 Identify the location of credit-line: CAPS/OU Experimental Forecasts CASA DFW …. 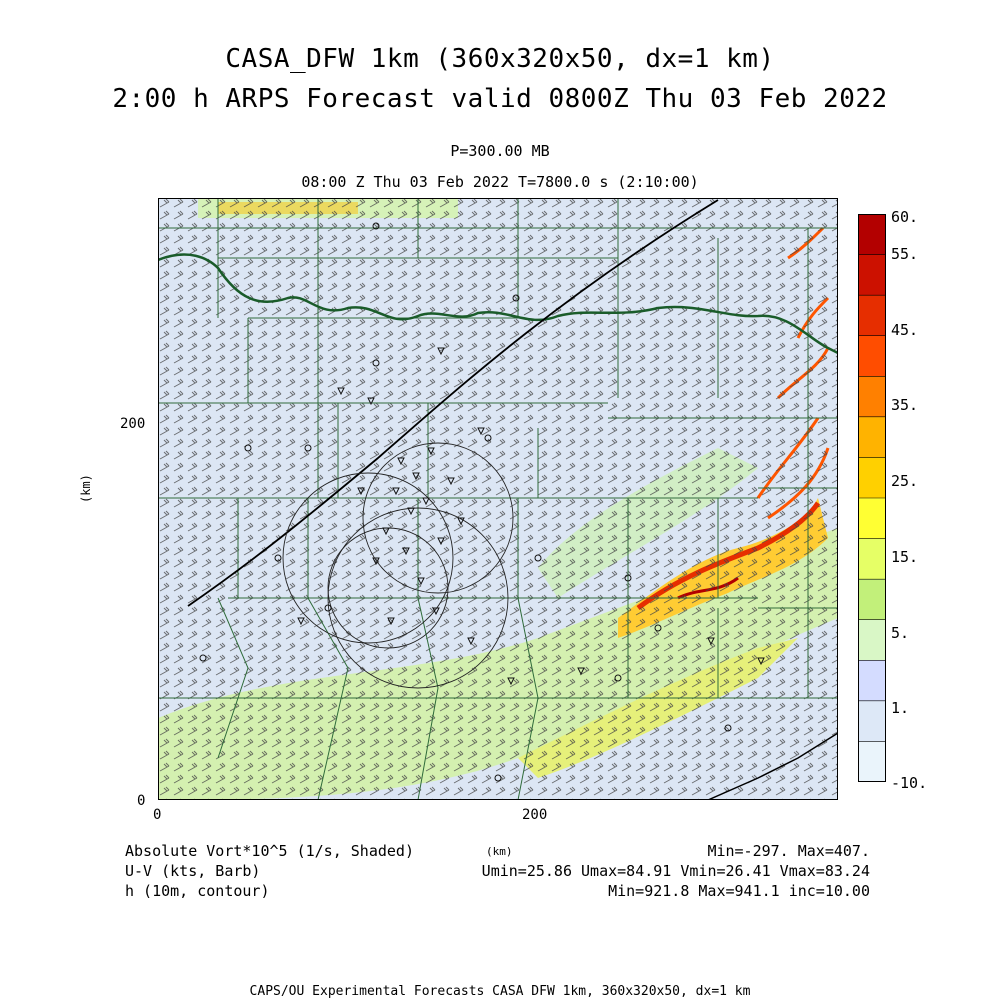
(500, 991).